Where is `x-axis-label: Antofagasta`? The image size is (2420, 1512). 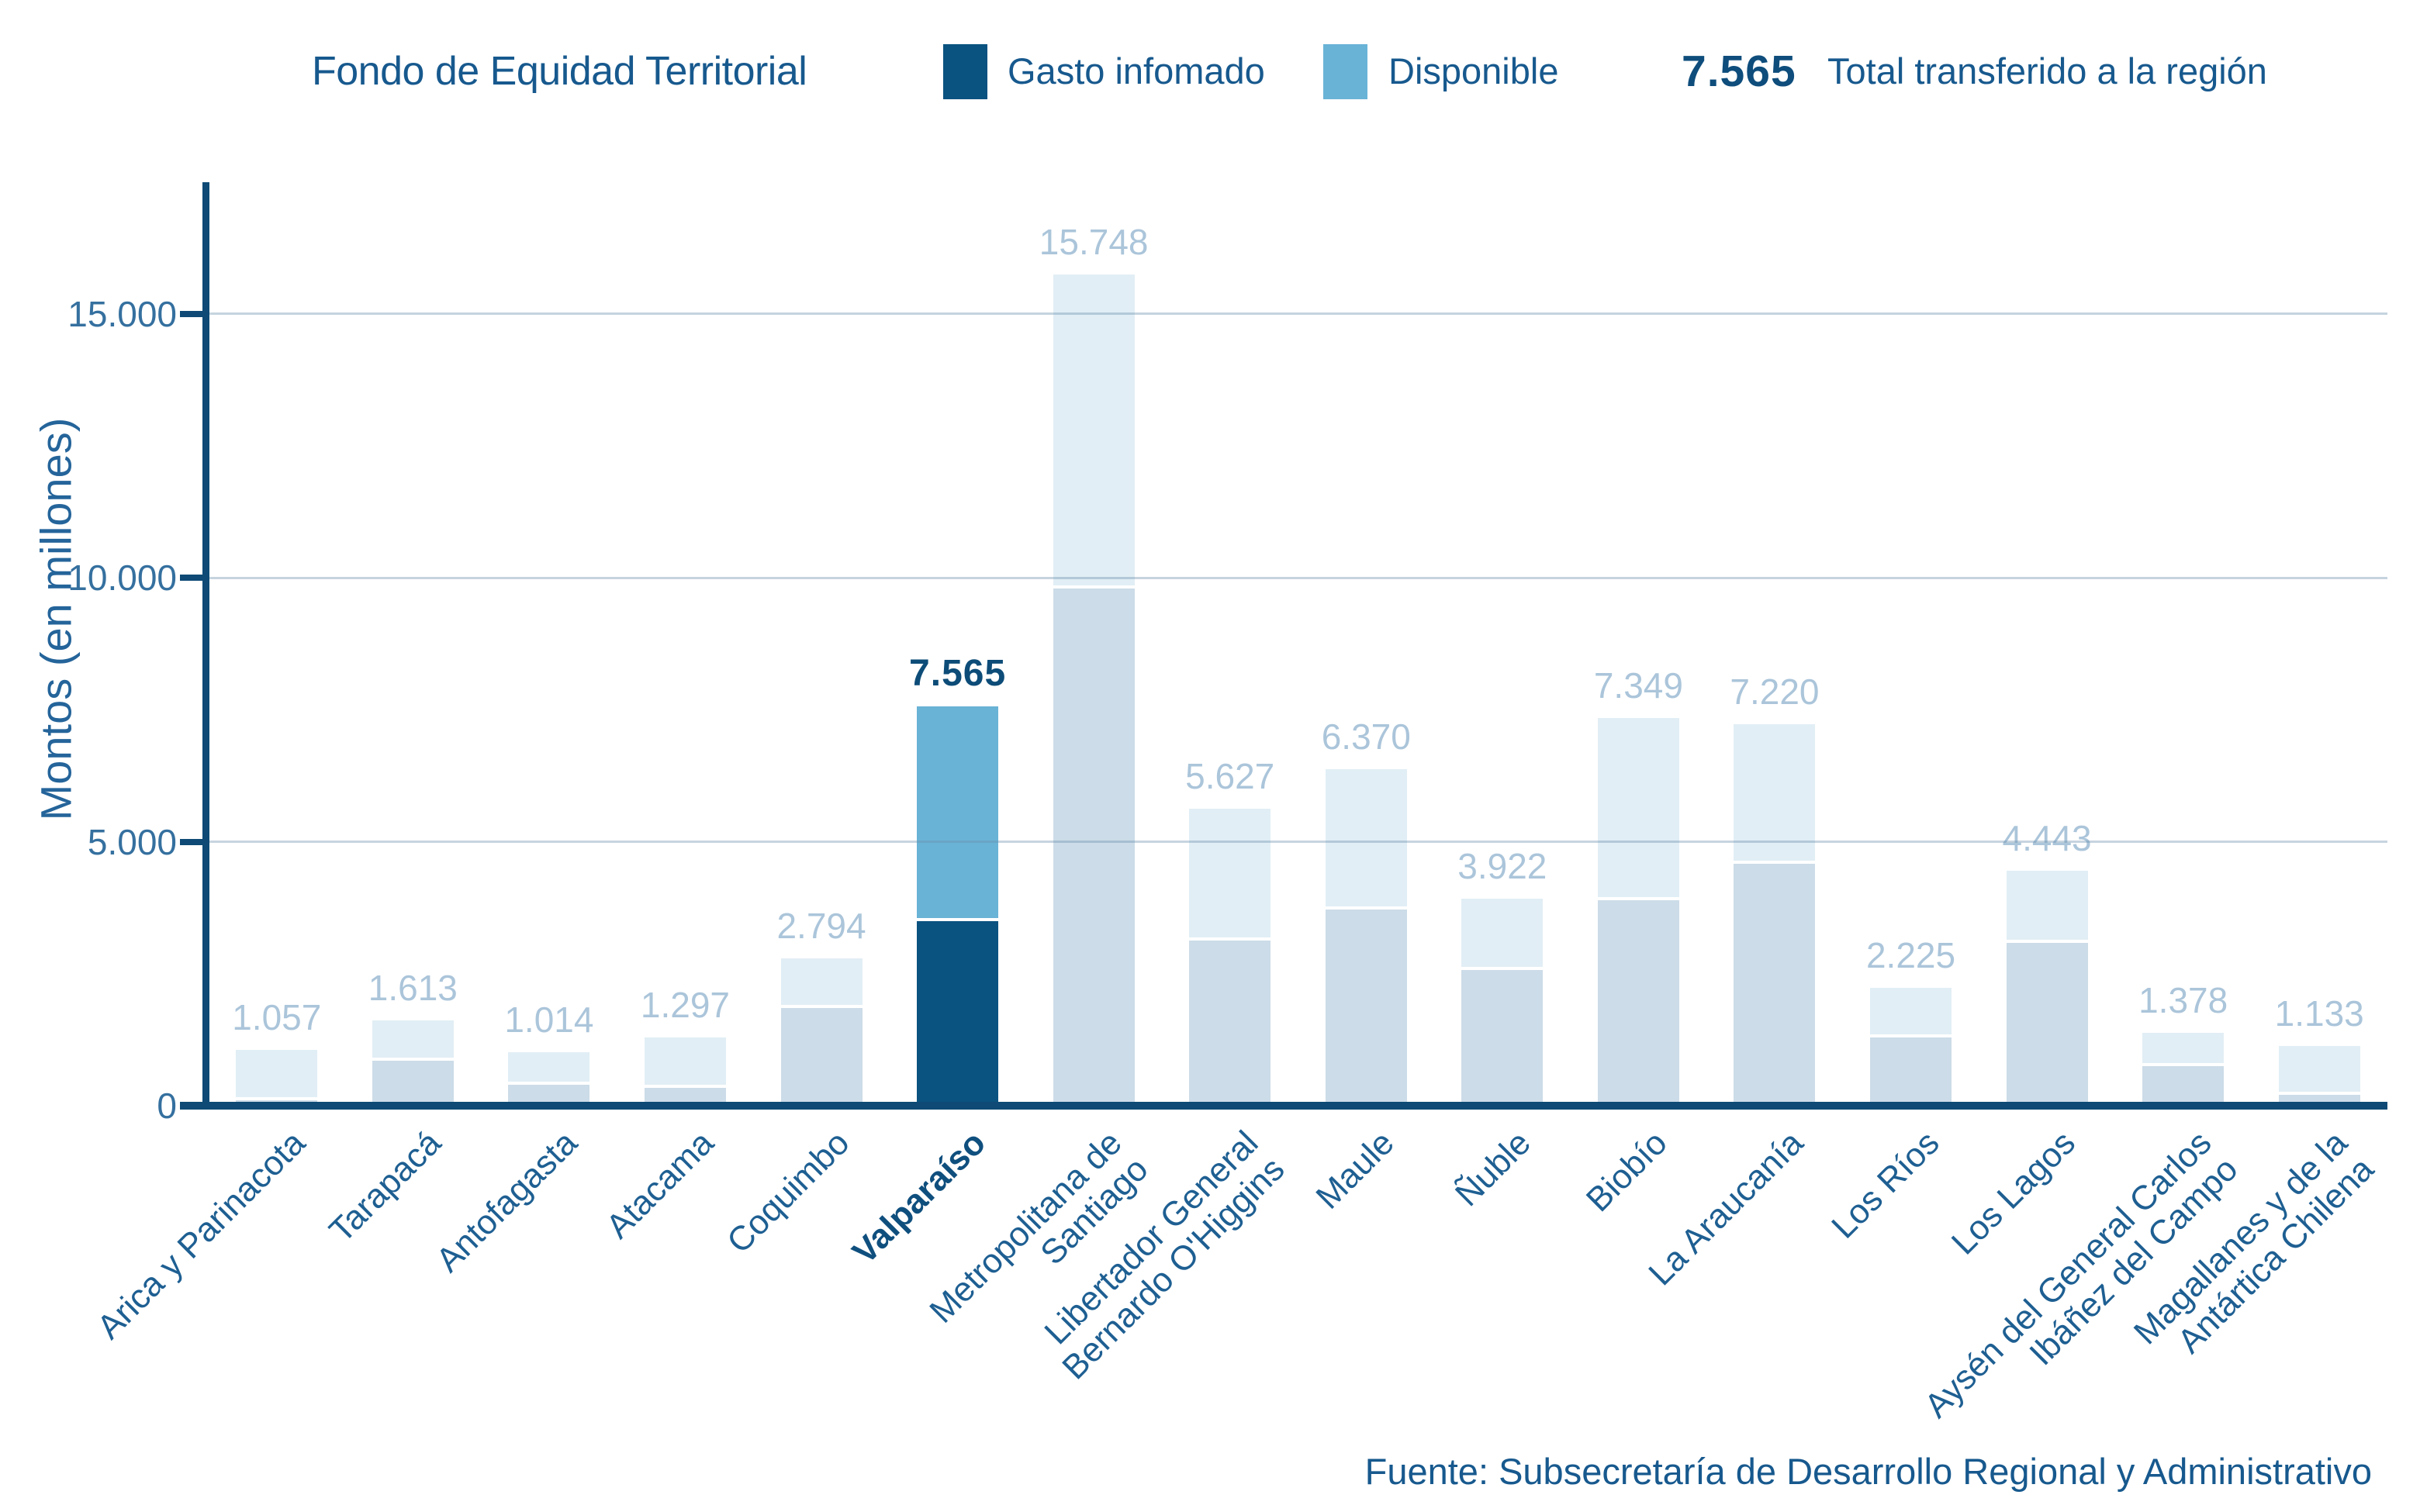
x-axis-label: Antofagasta is located at coordinates (507, 1202).